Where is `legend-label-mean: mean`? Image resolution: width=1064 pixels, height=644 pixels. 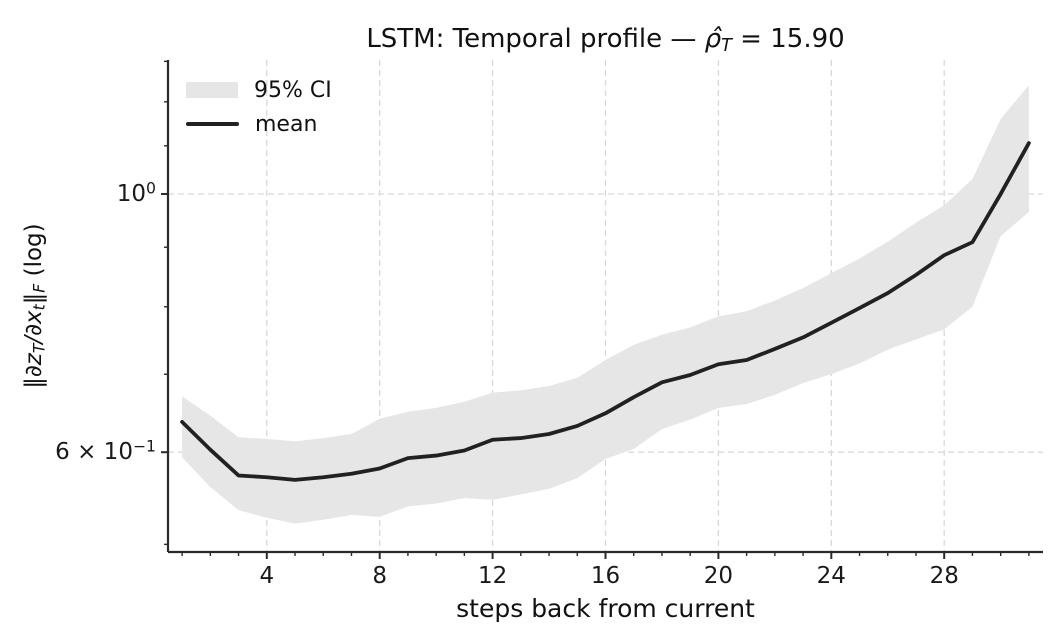
legend-label-mean: mean is located at coordinates (286, 124).